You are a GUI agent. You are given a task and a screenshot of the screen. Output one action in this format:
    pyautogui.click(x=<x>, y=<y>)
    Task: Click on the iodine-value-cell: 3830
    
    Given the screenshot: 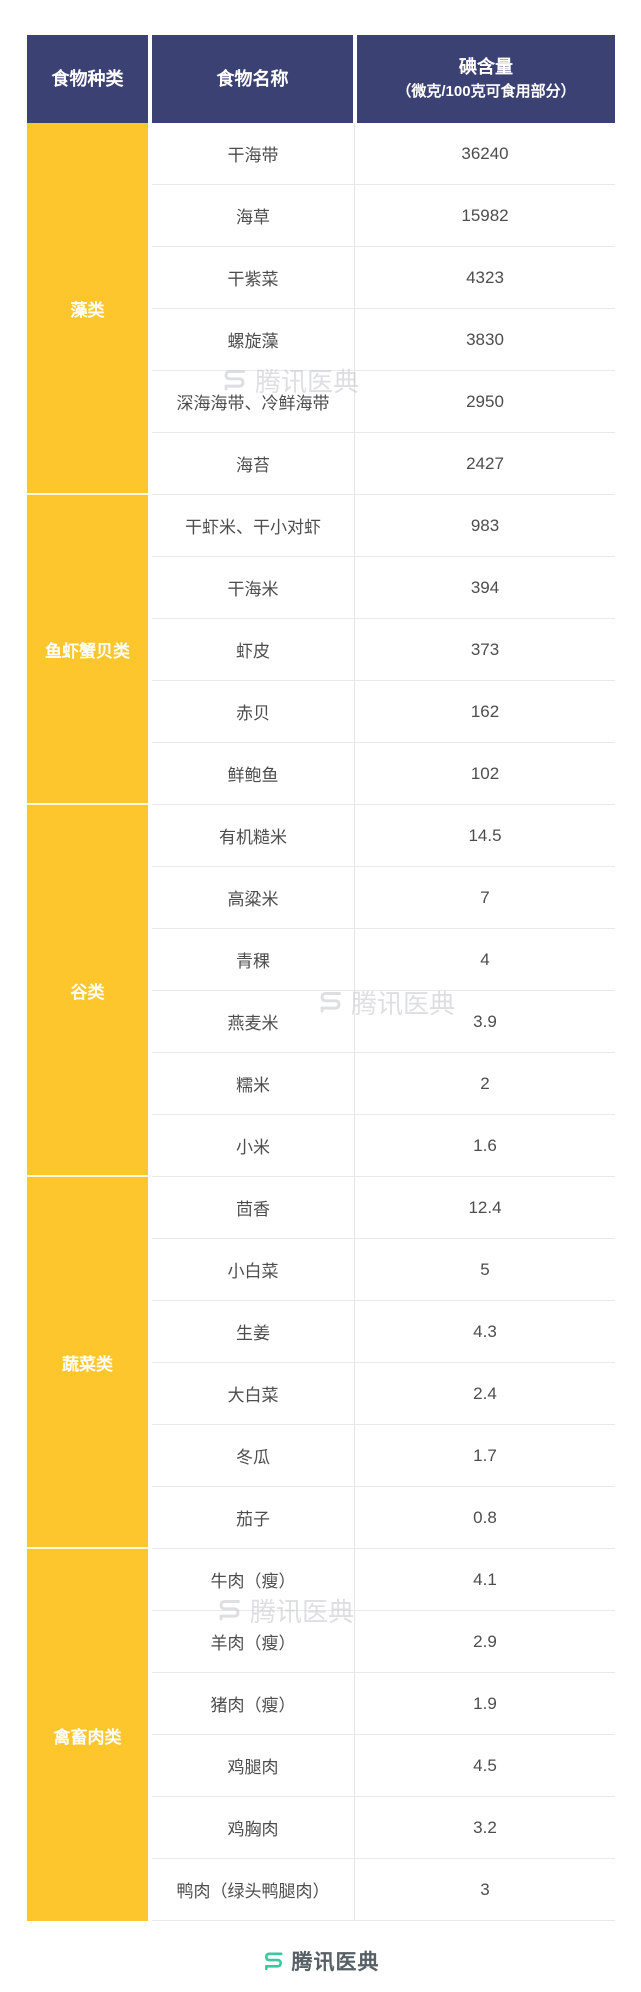 What is the action you would take?
    pyautogui.click(x=485, y=339)
    